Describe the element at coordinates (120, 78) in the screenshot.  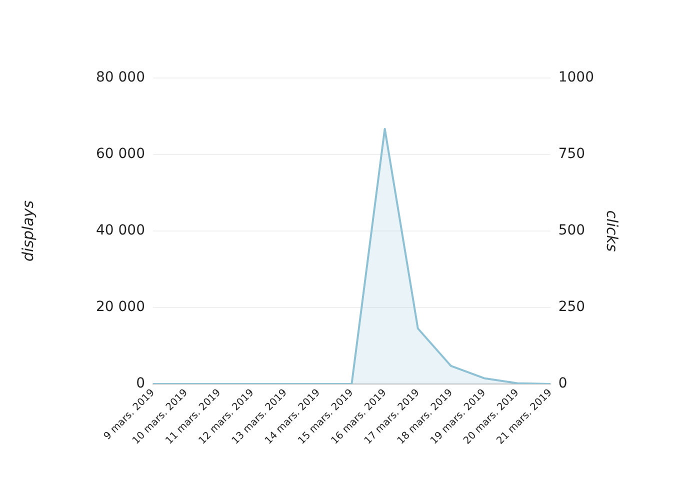
I see `y-tick-label: 80 000` at that location.